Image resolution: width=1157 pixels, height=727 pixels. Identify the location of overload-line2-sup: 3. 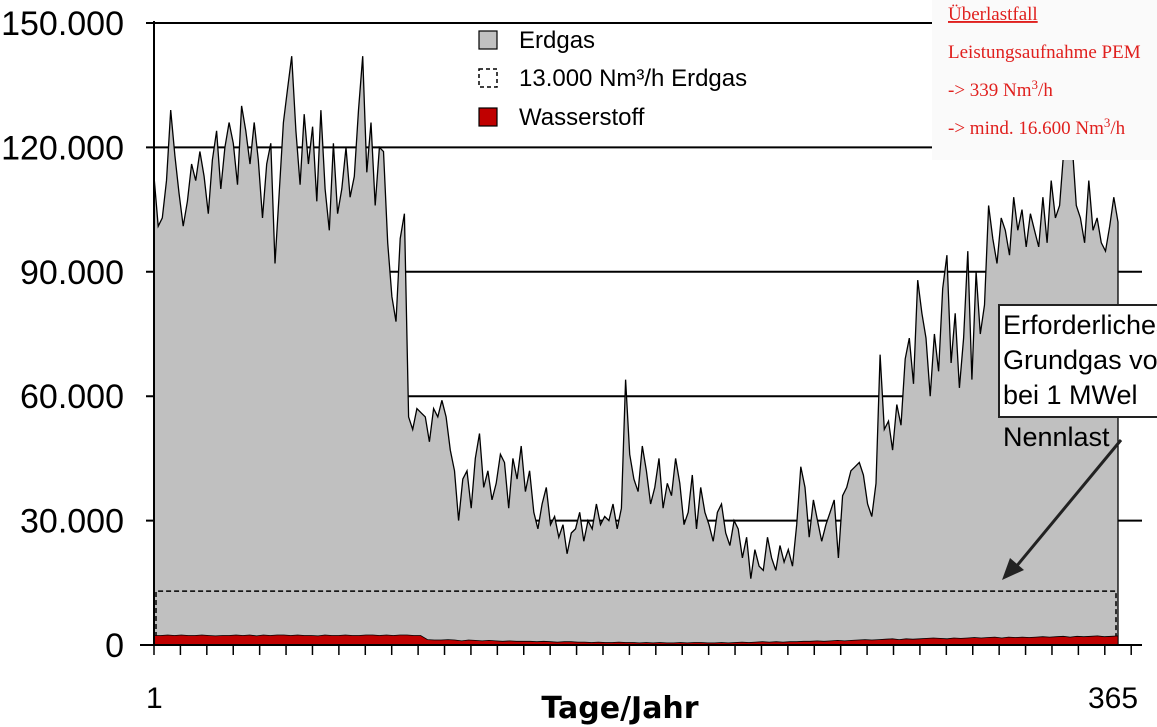
(1035, 84).